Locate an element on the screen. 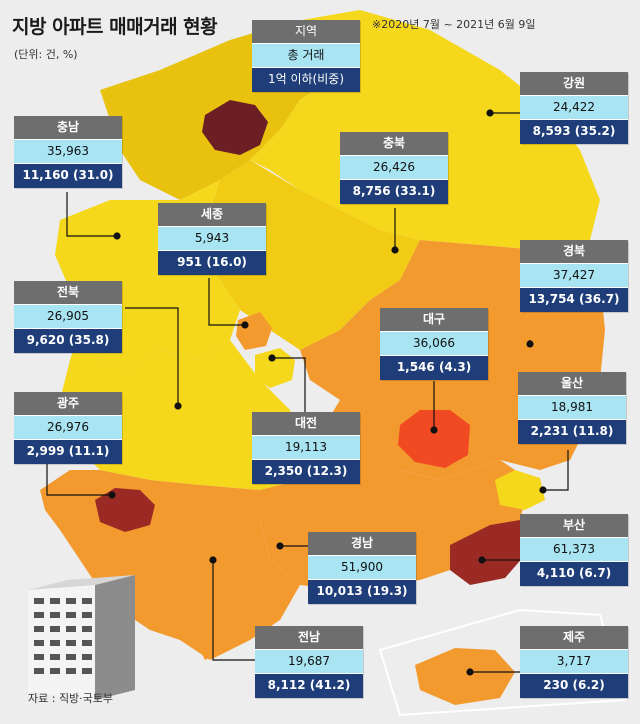 This screenshot has width=640, height=724. region-box-gwangju: 광주 26,976 2,999 (11.1) is located at coordinates (68, 428).